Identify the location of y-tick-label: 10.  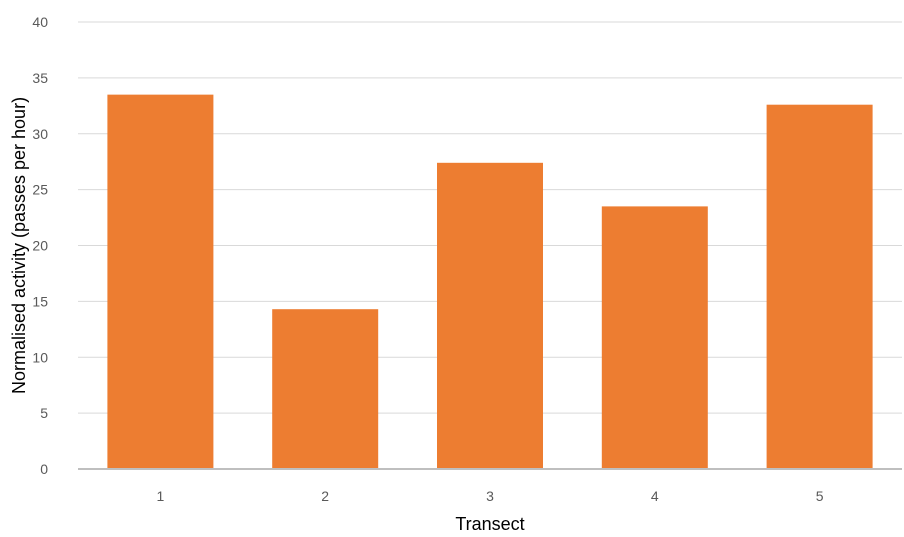
(40, 357).